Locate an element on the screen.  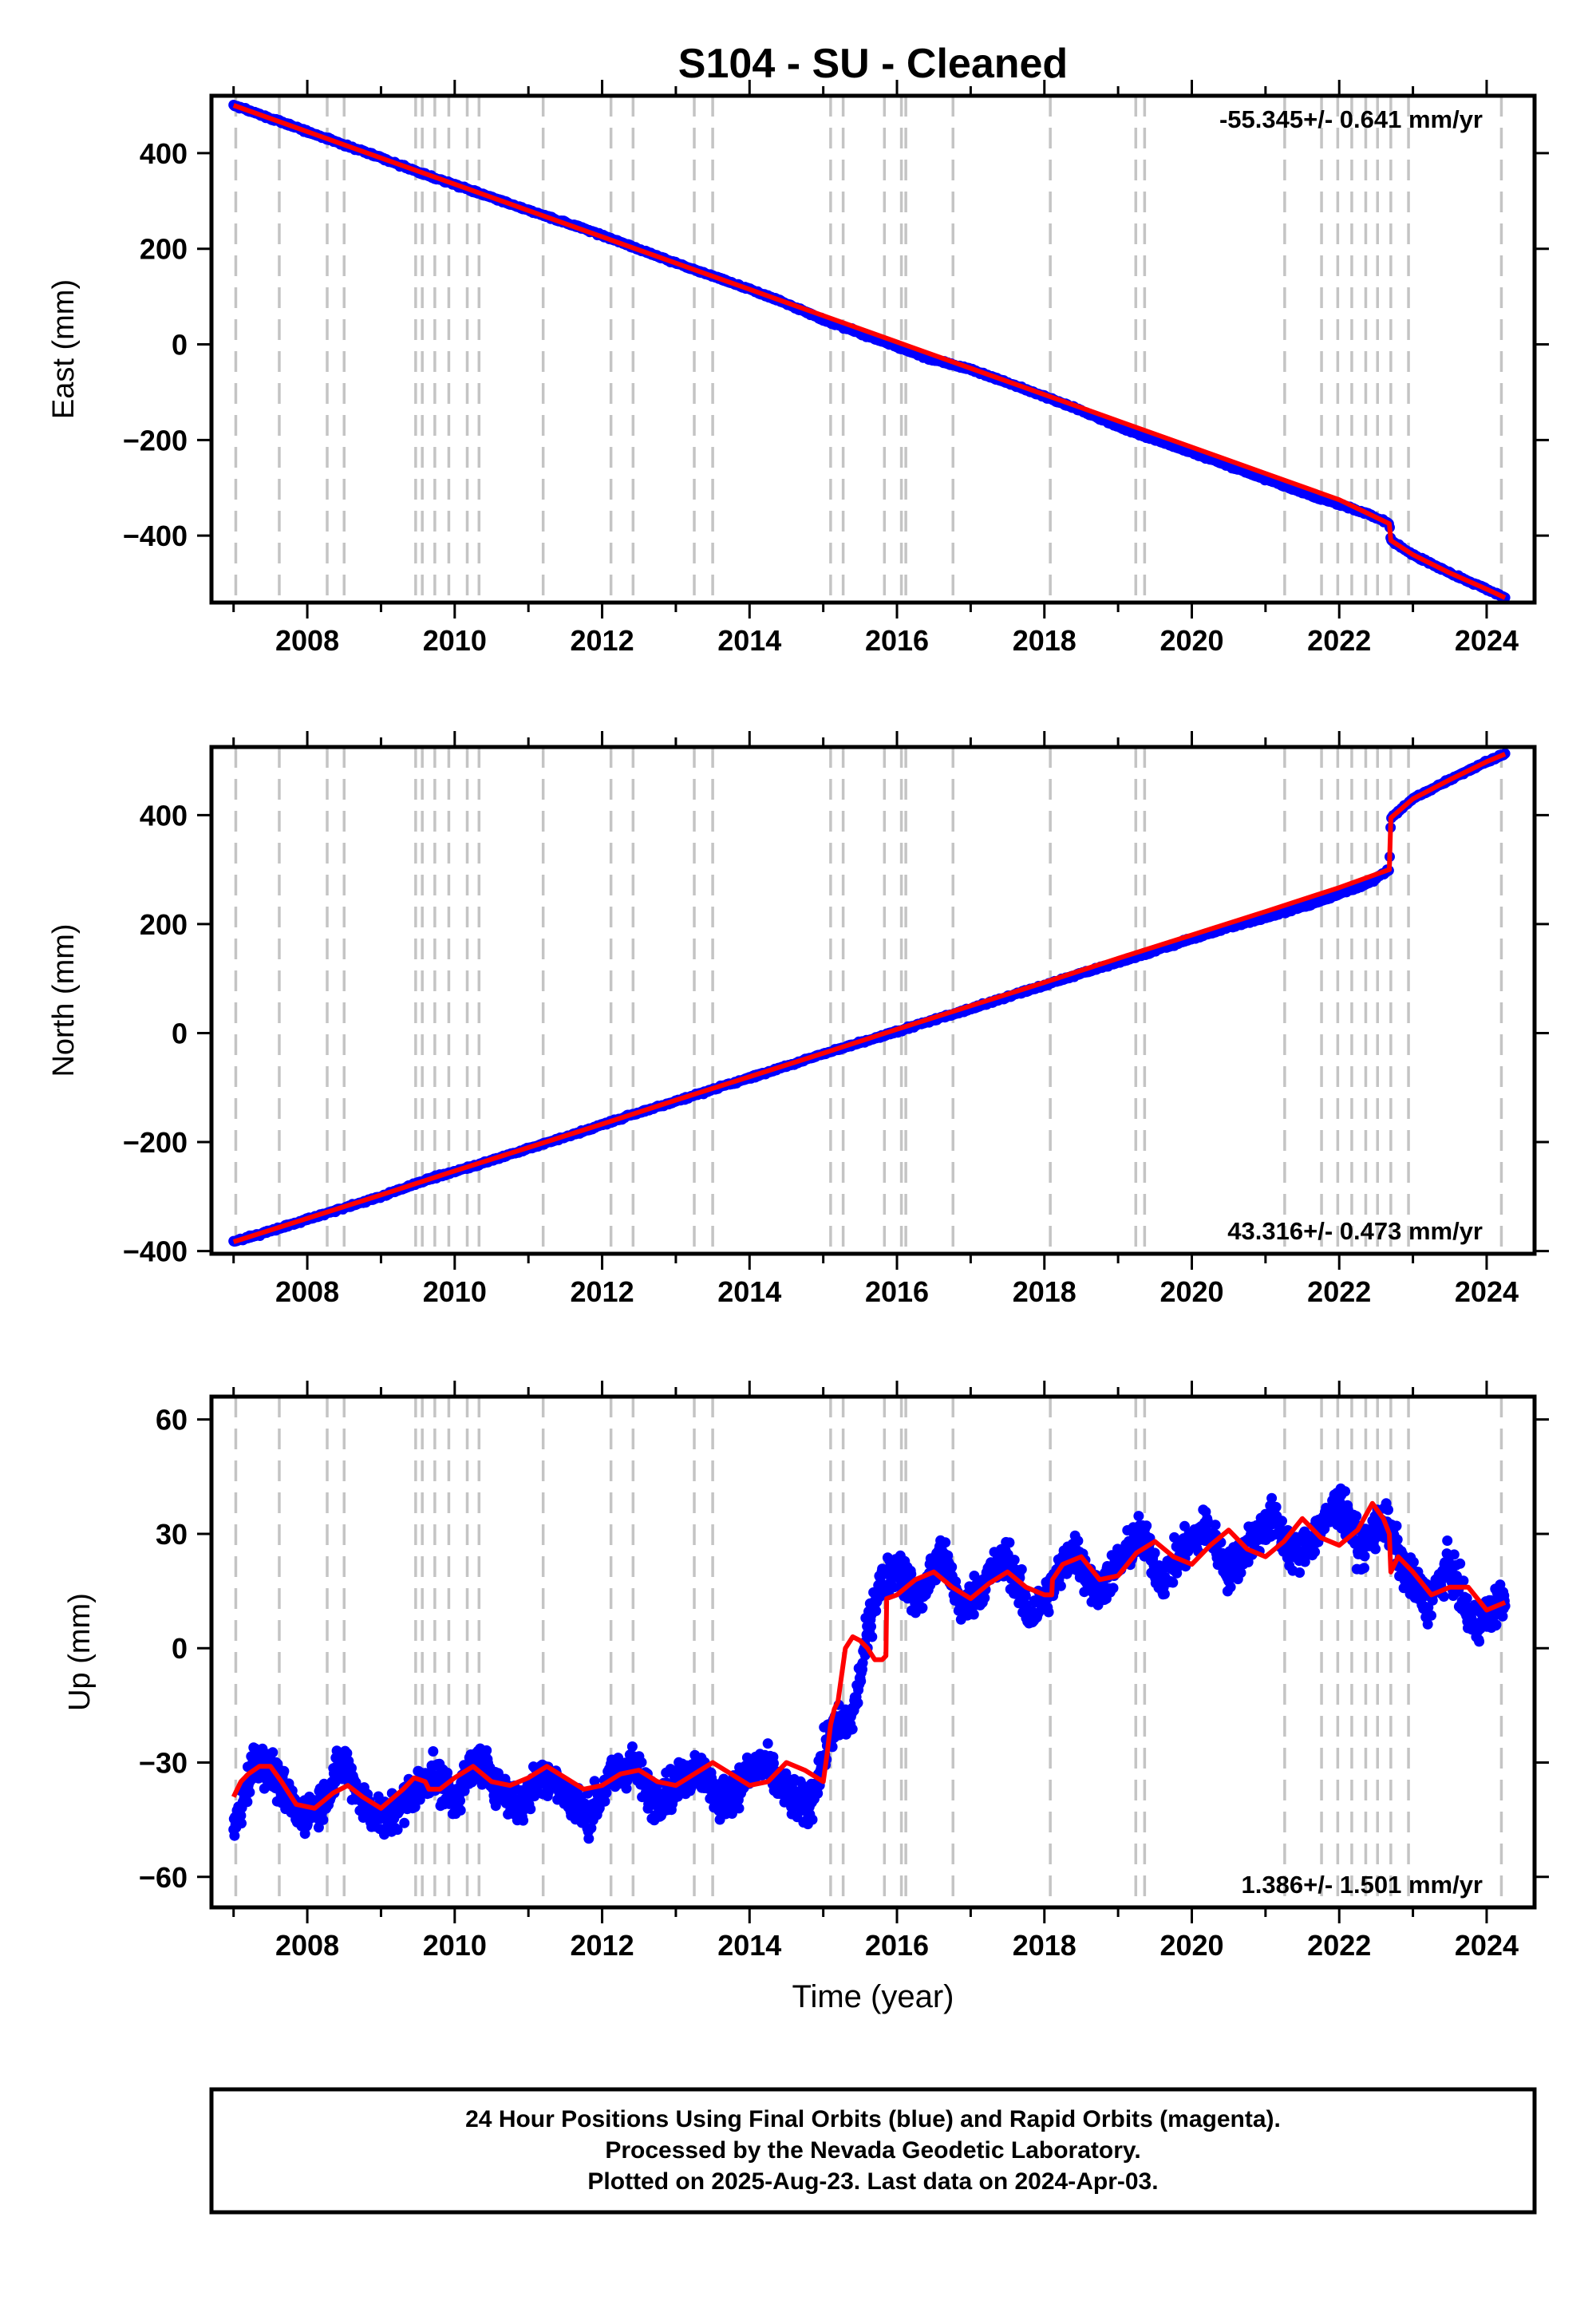
velocity-annotation: -55.345+/- 0.641 mm/yr is located at coordinates (1351, 119).